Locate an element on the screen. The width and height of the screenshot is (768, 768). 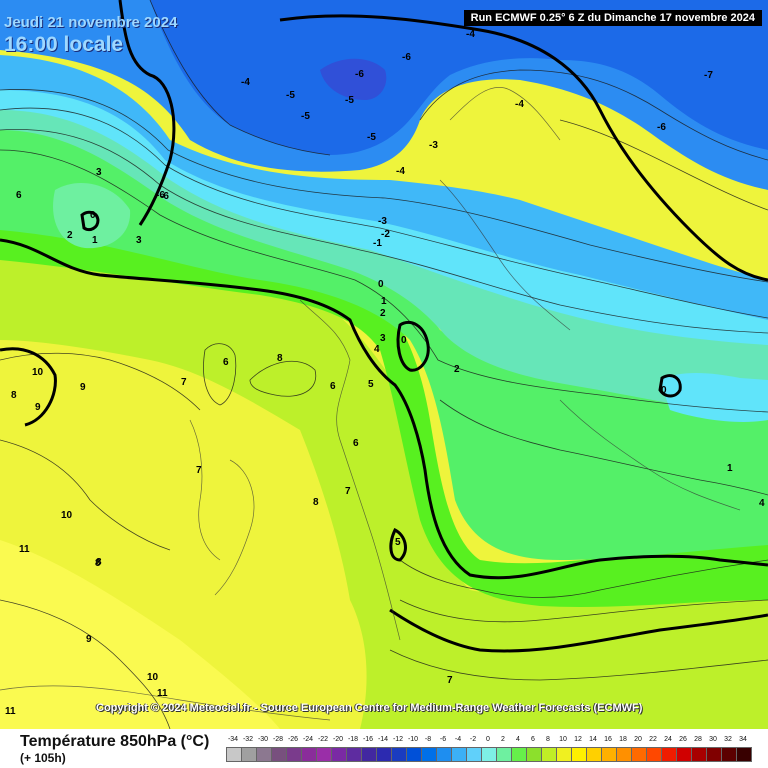
legend-label: 12 is located at coordinates (578, 739).